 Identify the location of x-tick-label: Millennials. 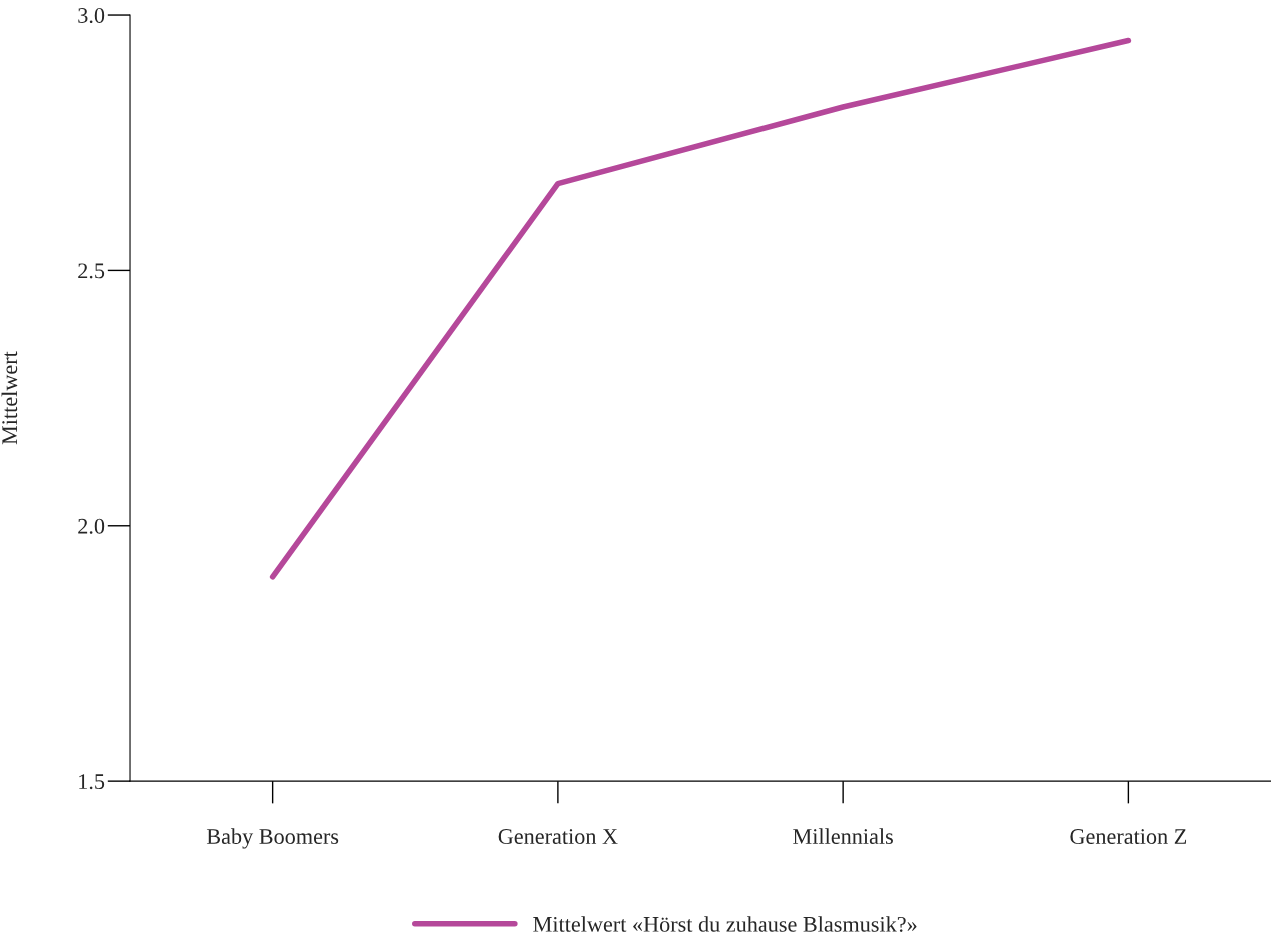
(843, 836).